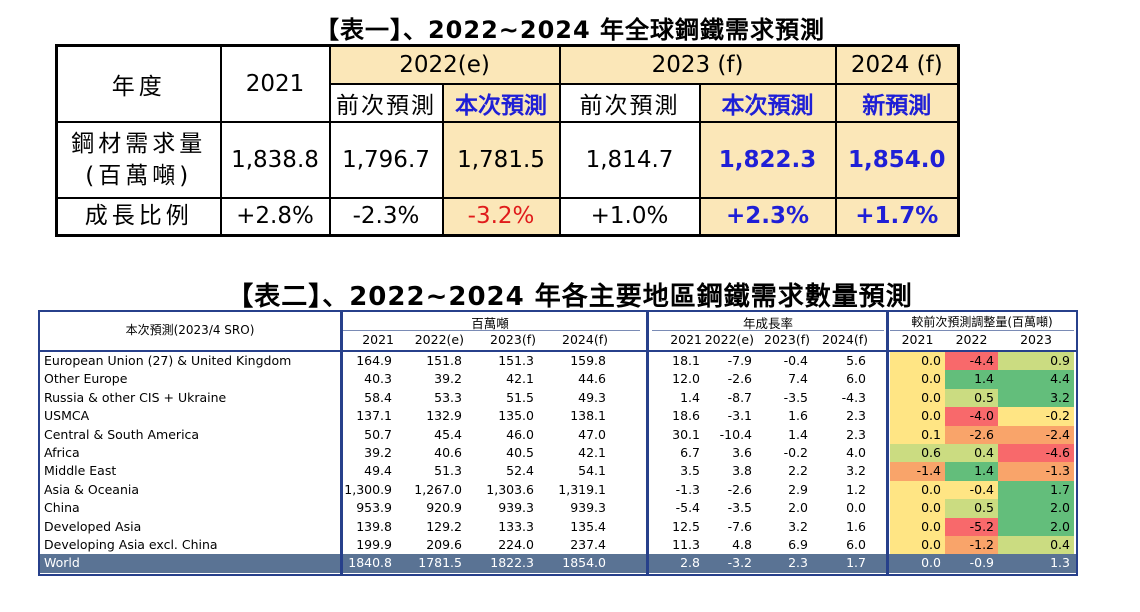  Describe the element at coordinates (592, 434) in the screenshot. I see `tonnes-cell: 47.0` at that location.